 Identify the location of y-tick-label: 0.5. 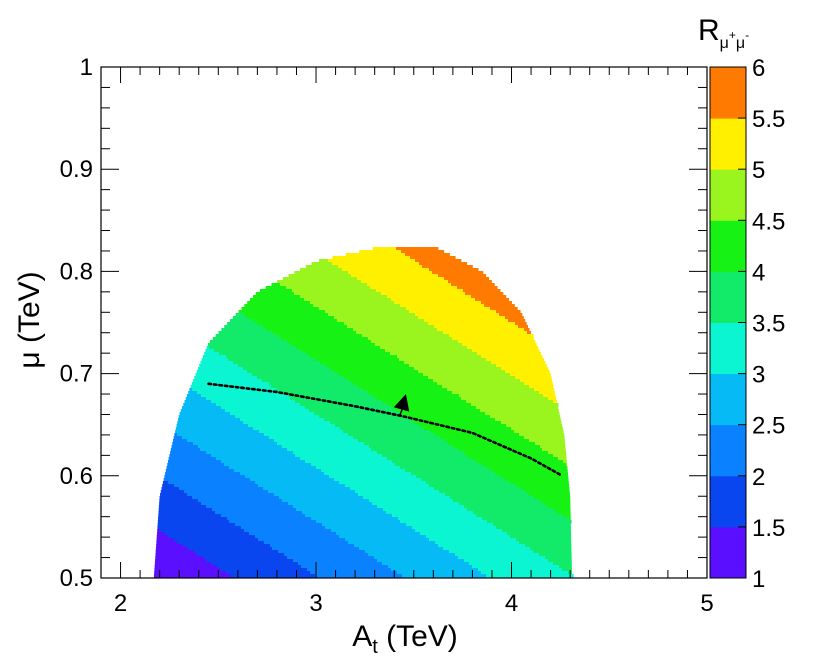
(76, 578).